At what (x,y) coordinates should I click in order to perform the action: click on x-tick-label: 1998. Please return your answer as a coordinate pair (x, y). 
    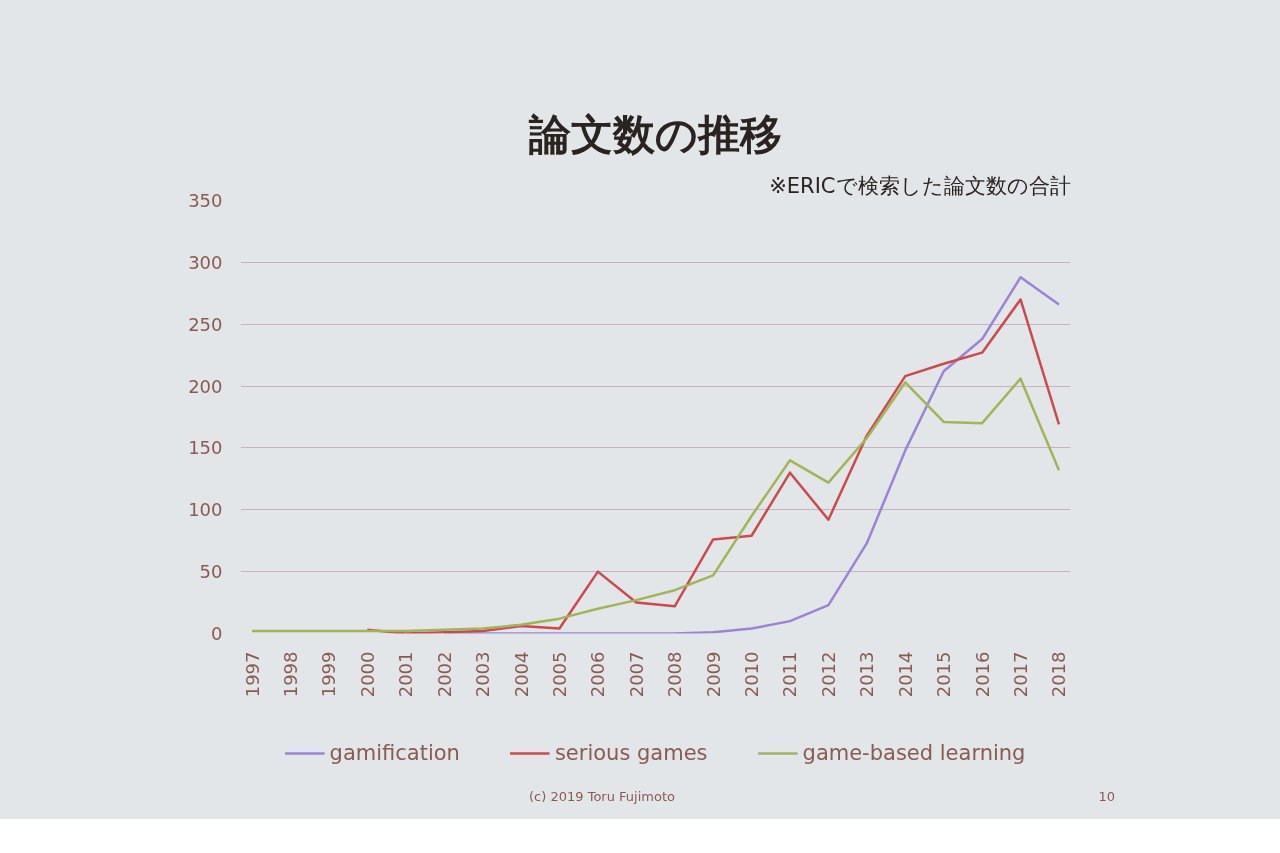
    Looking at the image, I should click on (290, 674).